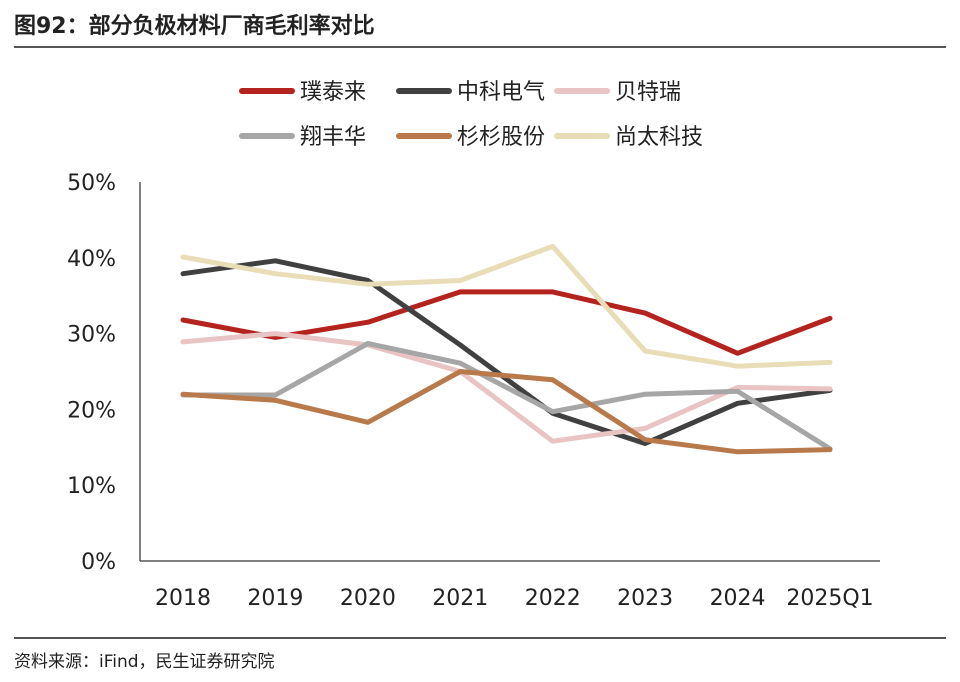  What do you see at coordinates (501, 137) in the screenshot?
I see `legend-label: 杉杉股份` at bounding box center [501, 137].